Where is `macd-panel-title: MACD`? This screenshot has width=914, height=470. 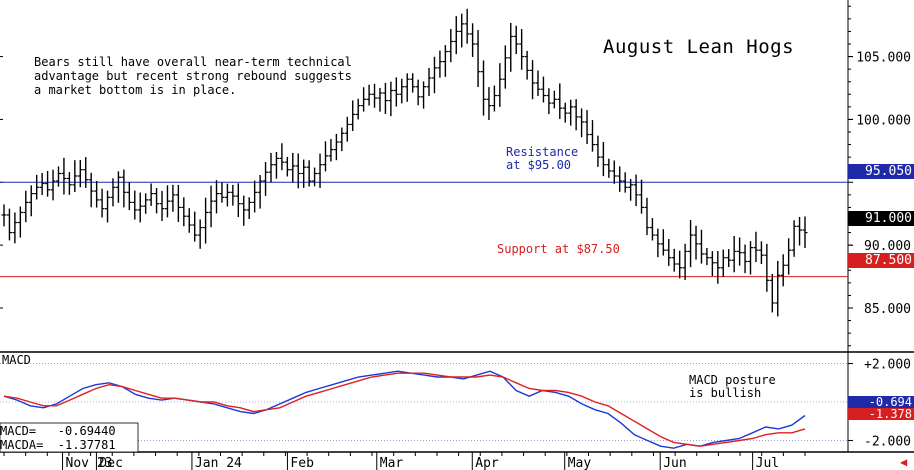 macd-panel-title: MACD is located at coordinates (16, 360).